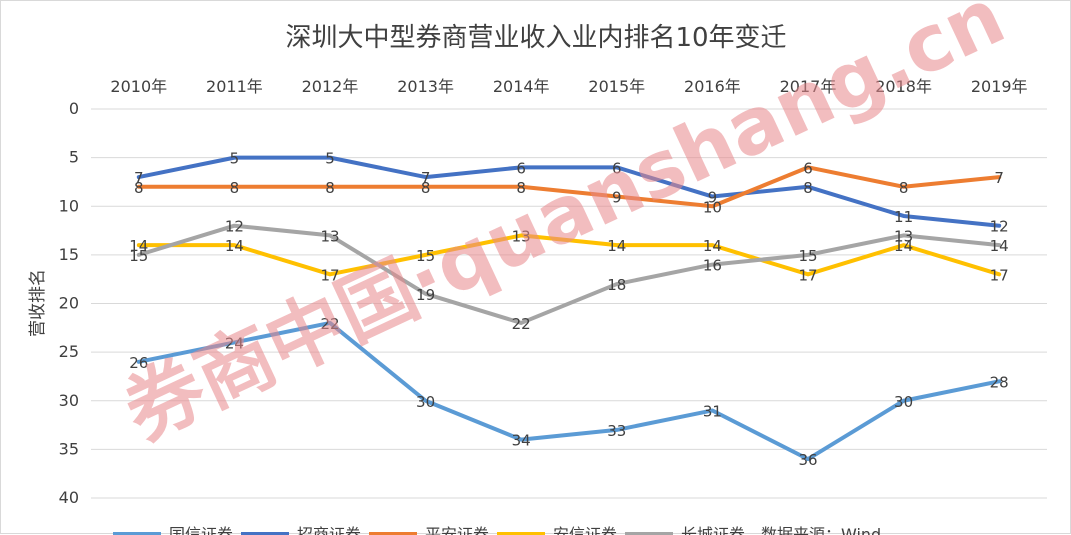 This screenshot has width=1071, height=535. I want to click on y-tick-label: 35, so click(69, 448).